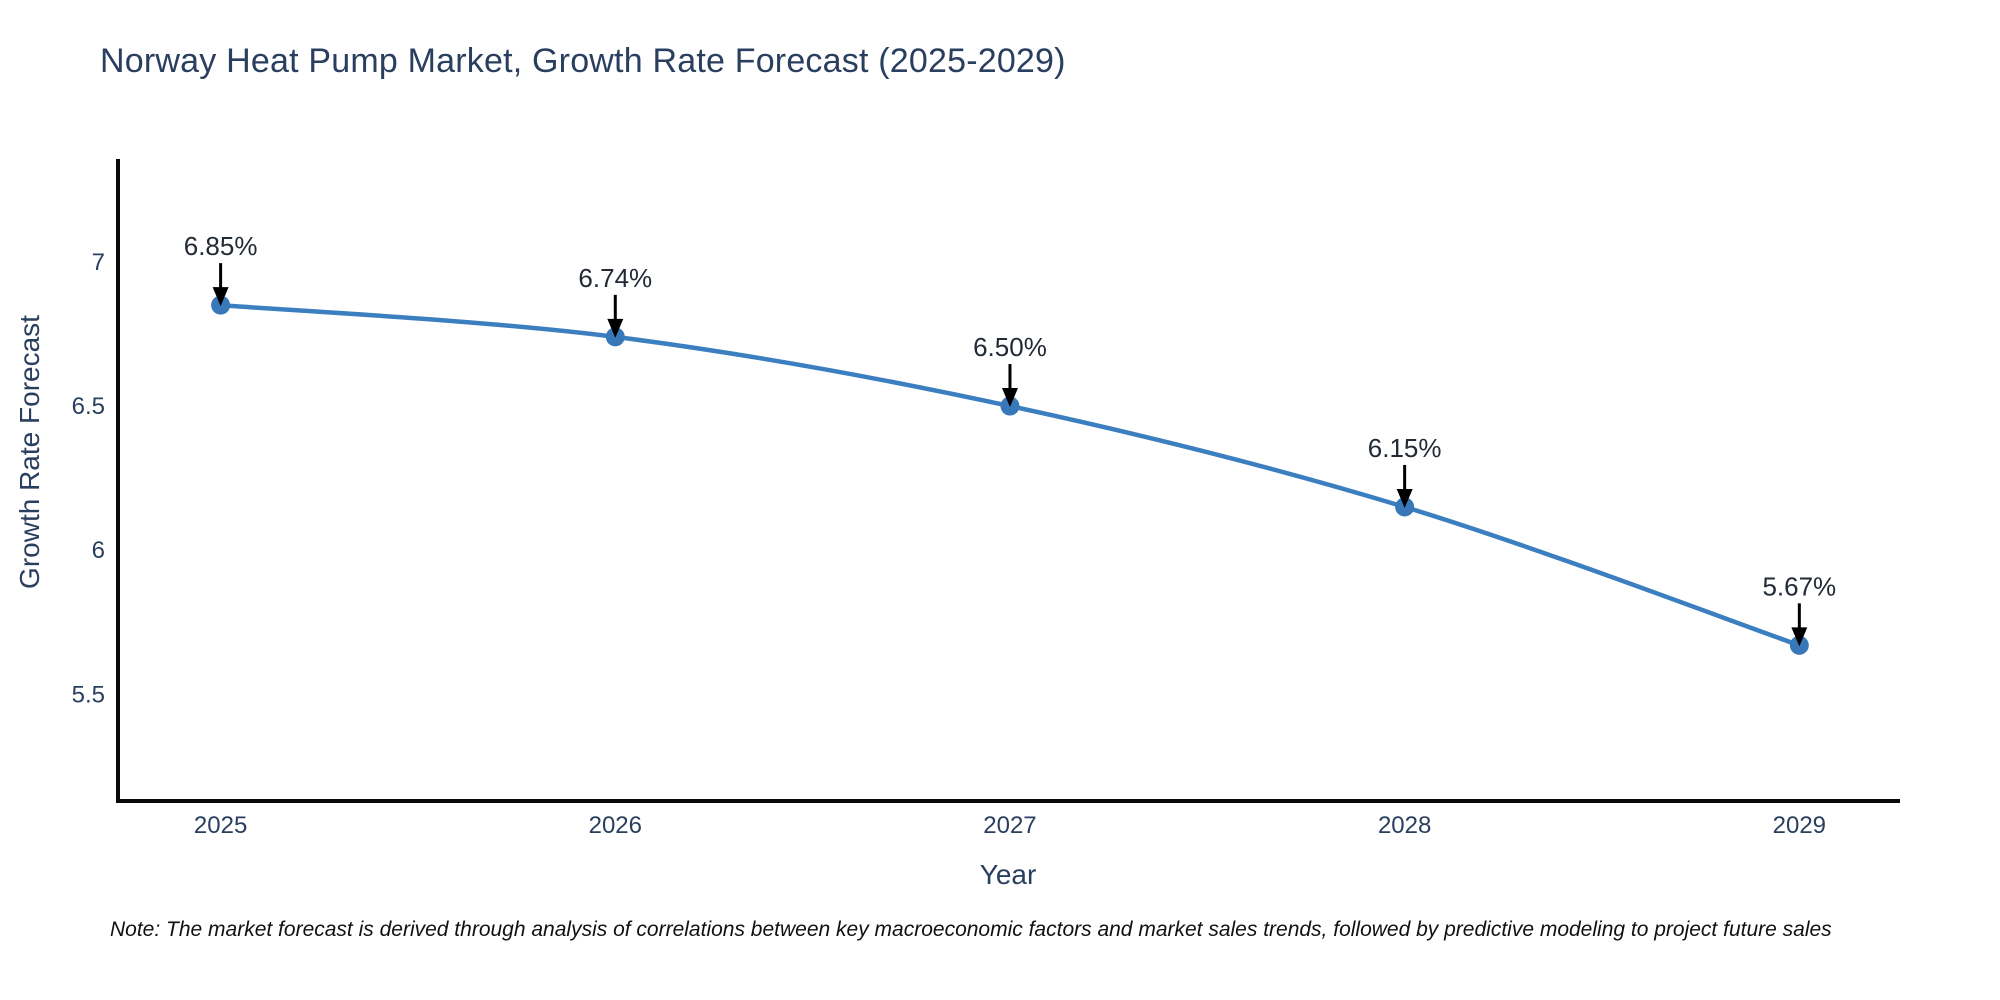 The width and height of the screenshot is (2000, 1000). I want to click on y-tick-label: 6.5, so click(88, 406).